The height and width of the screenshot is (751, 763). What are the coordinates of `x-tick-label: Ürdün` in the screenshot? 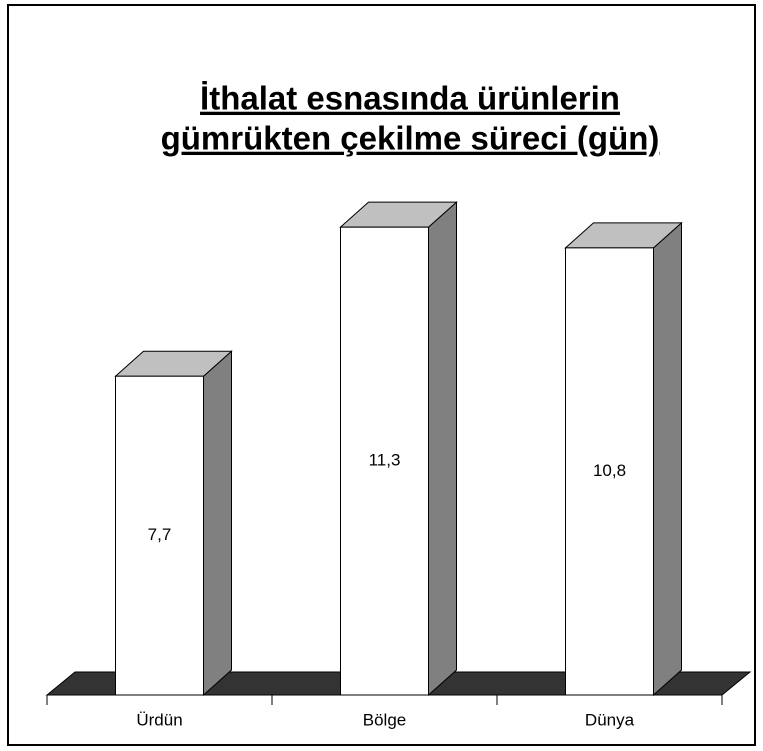 It's located at (159, 719).